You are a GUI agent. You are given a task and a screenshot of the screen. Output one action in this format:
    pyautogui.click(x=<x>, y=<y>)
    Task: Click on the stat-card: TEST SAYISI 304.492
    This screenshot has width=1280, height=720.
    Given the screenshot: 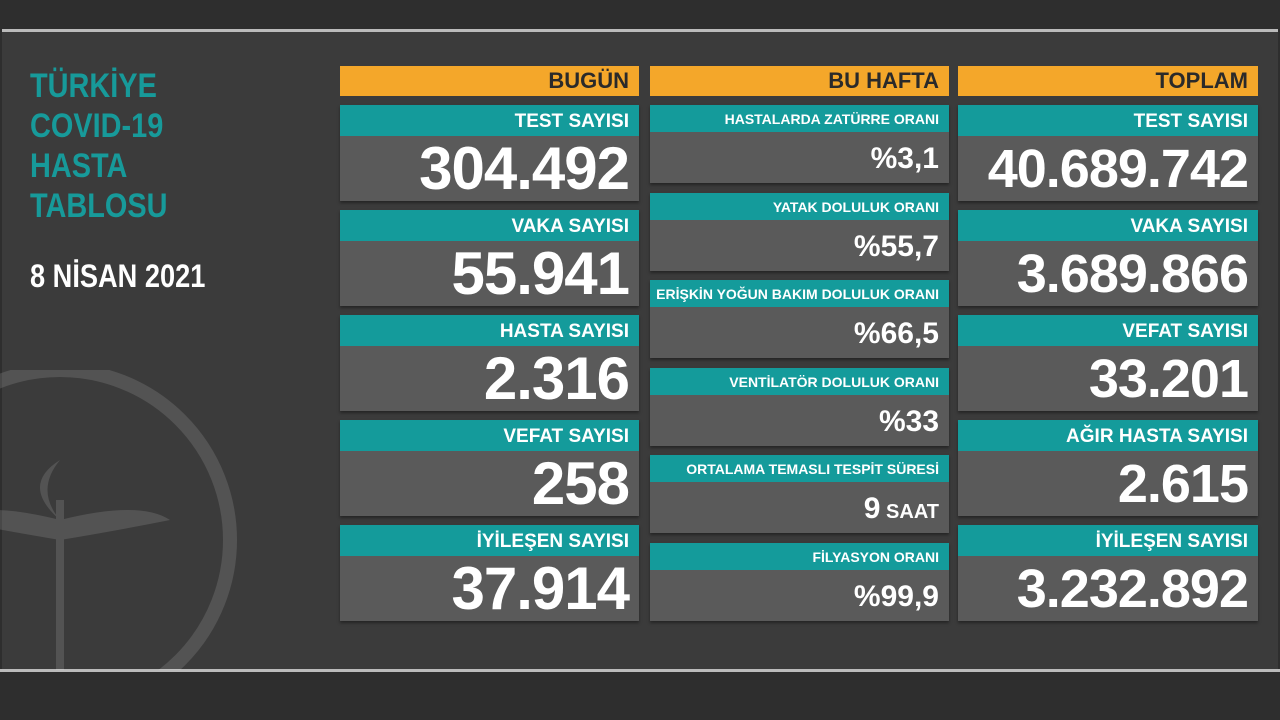 What is the action you would take?
    pyautogui.click(x=489, y=153)
    